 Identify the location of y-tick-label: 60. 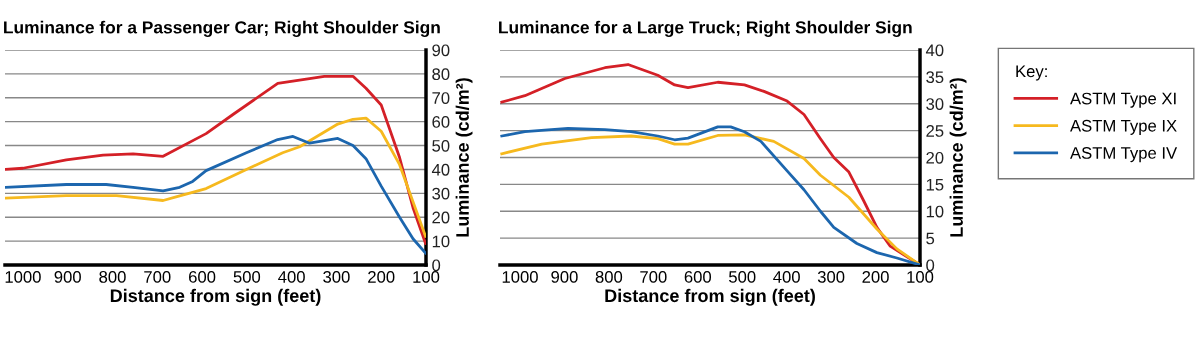
(441, 122).